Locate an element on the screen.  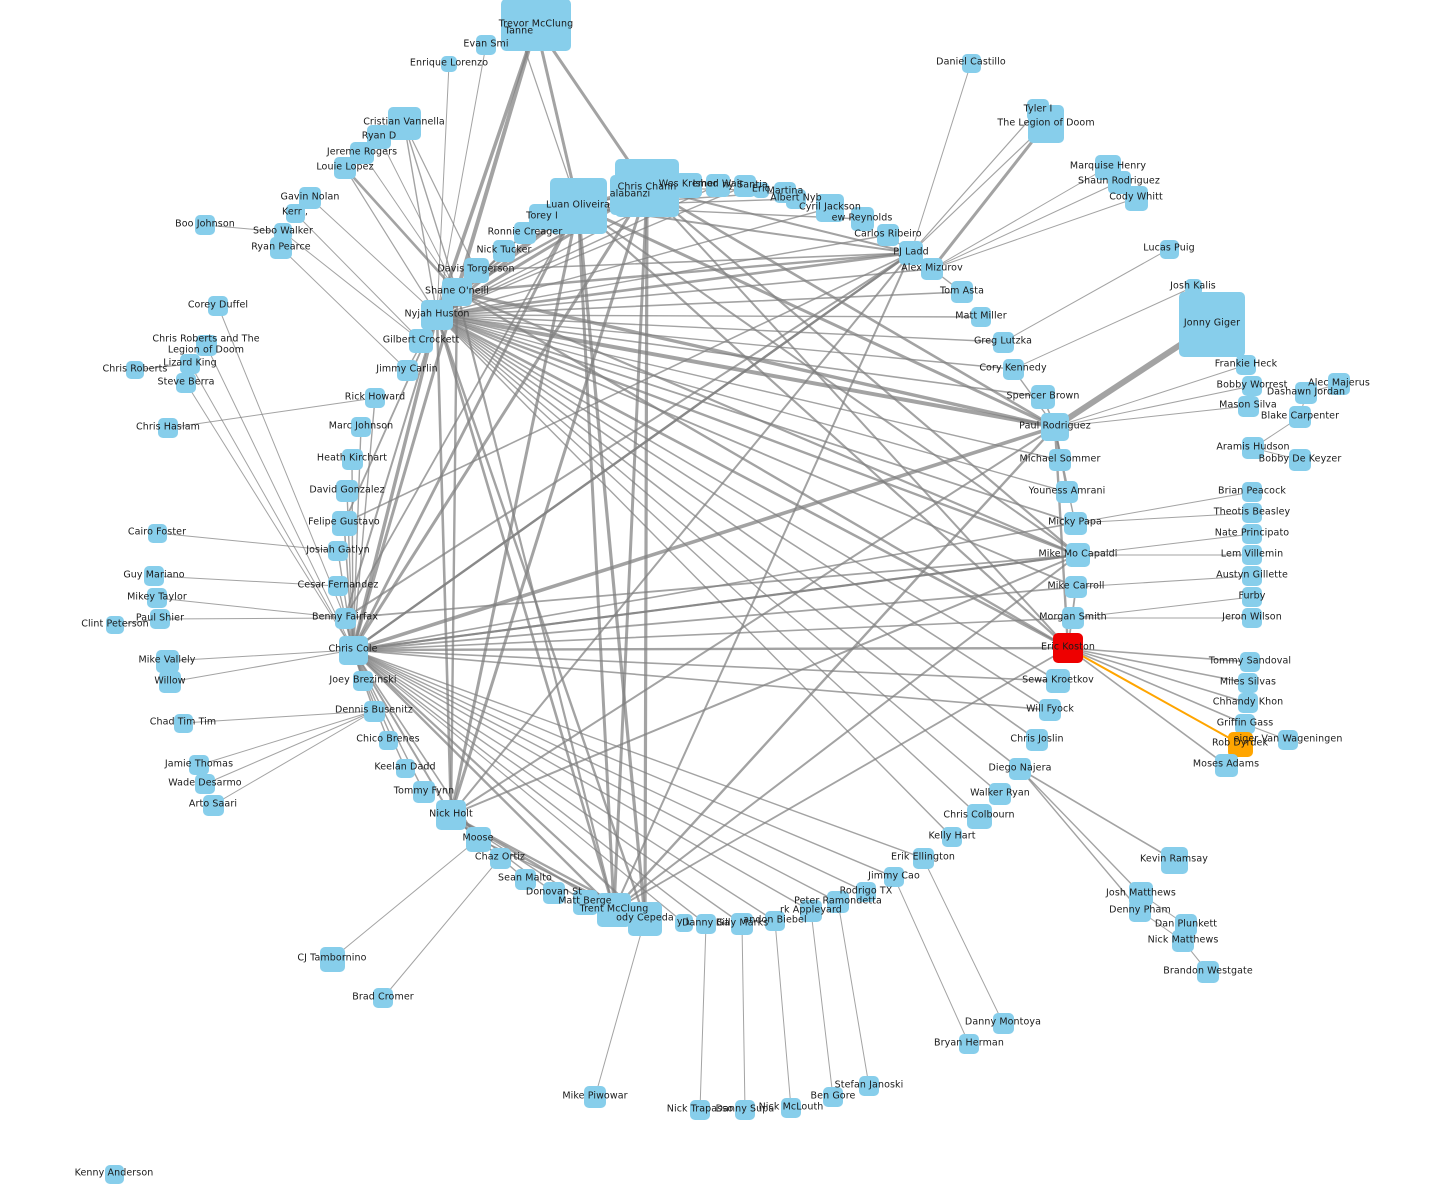
graph-node-keelan-dadd is located at coordinates (405, 768).